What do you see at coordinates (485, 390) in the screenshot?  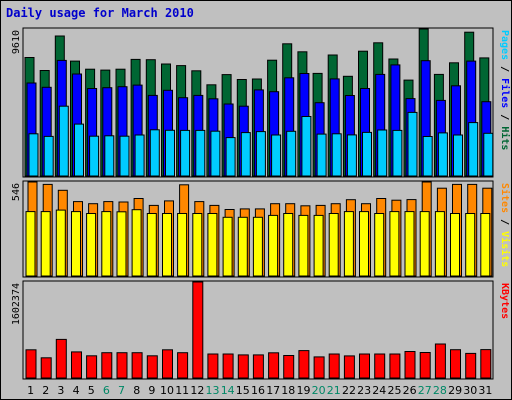 I see `x-tick-day-31: 31` at bounding box center [485, 390].